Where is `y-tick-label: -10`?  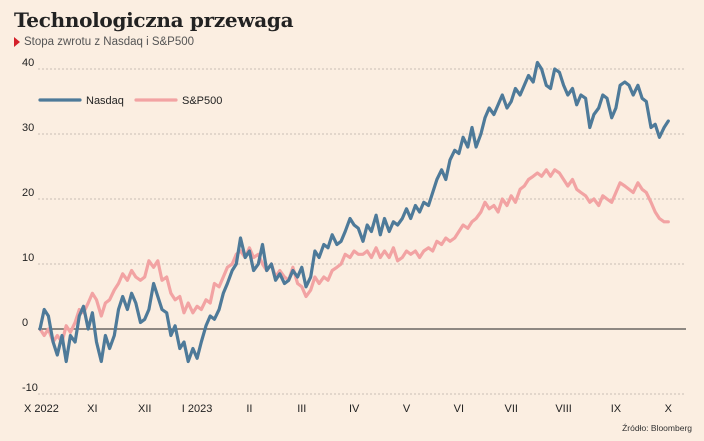 y-tick-label: -10 is located at coordinates (30, 388).